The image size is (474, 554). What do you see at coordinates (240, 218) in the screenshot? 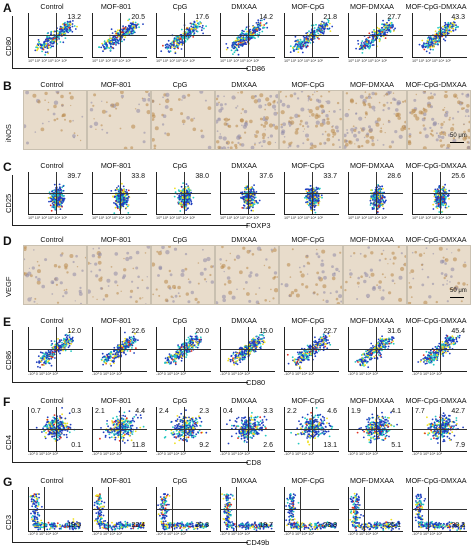
I see `x-tick-labels: 10⁰ 10¹ 10² 10³ 10⁴ 10⁵` at bounding box center [240, 218].